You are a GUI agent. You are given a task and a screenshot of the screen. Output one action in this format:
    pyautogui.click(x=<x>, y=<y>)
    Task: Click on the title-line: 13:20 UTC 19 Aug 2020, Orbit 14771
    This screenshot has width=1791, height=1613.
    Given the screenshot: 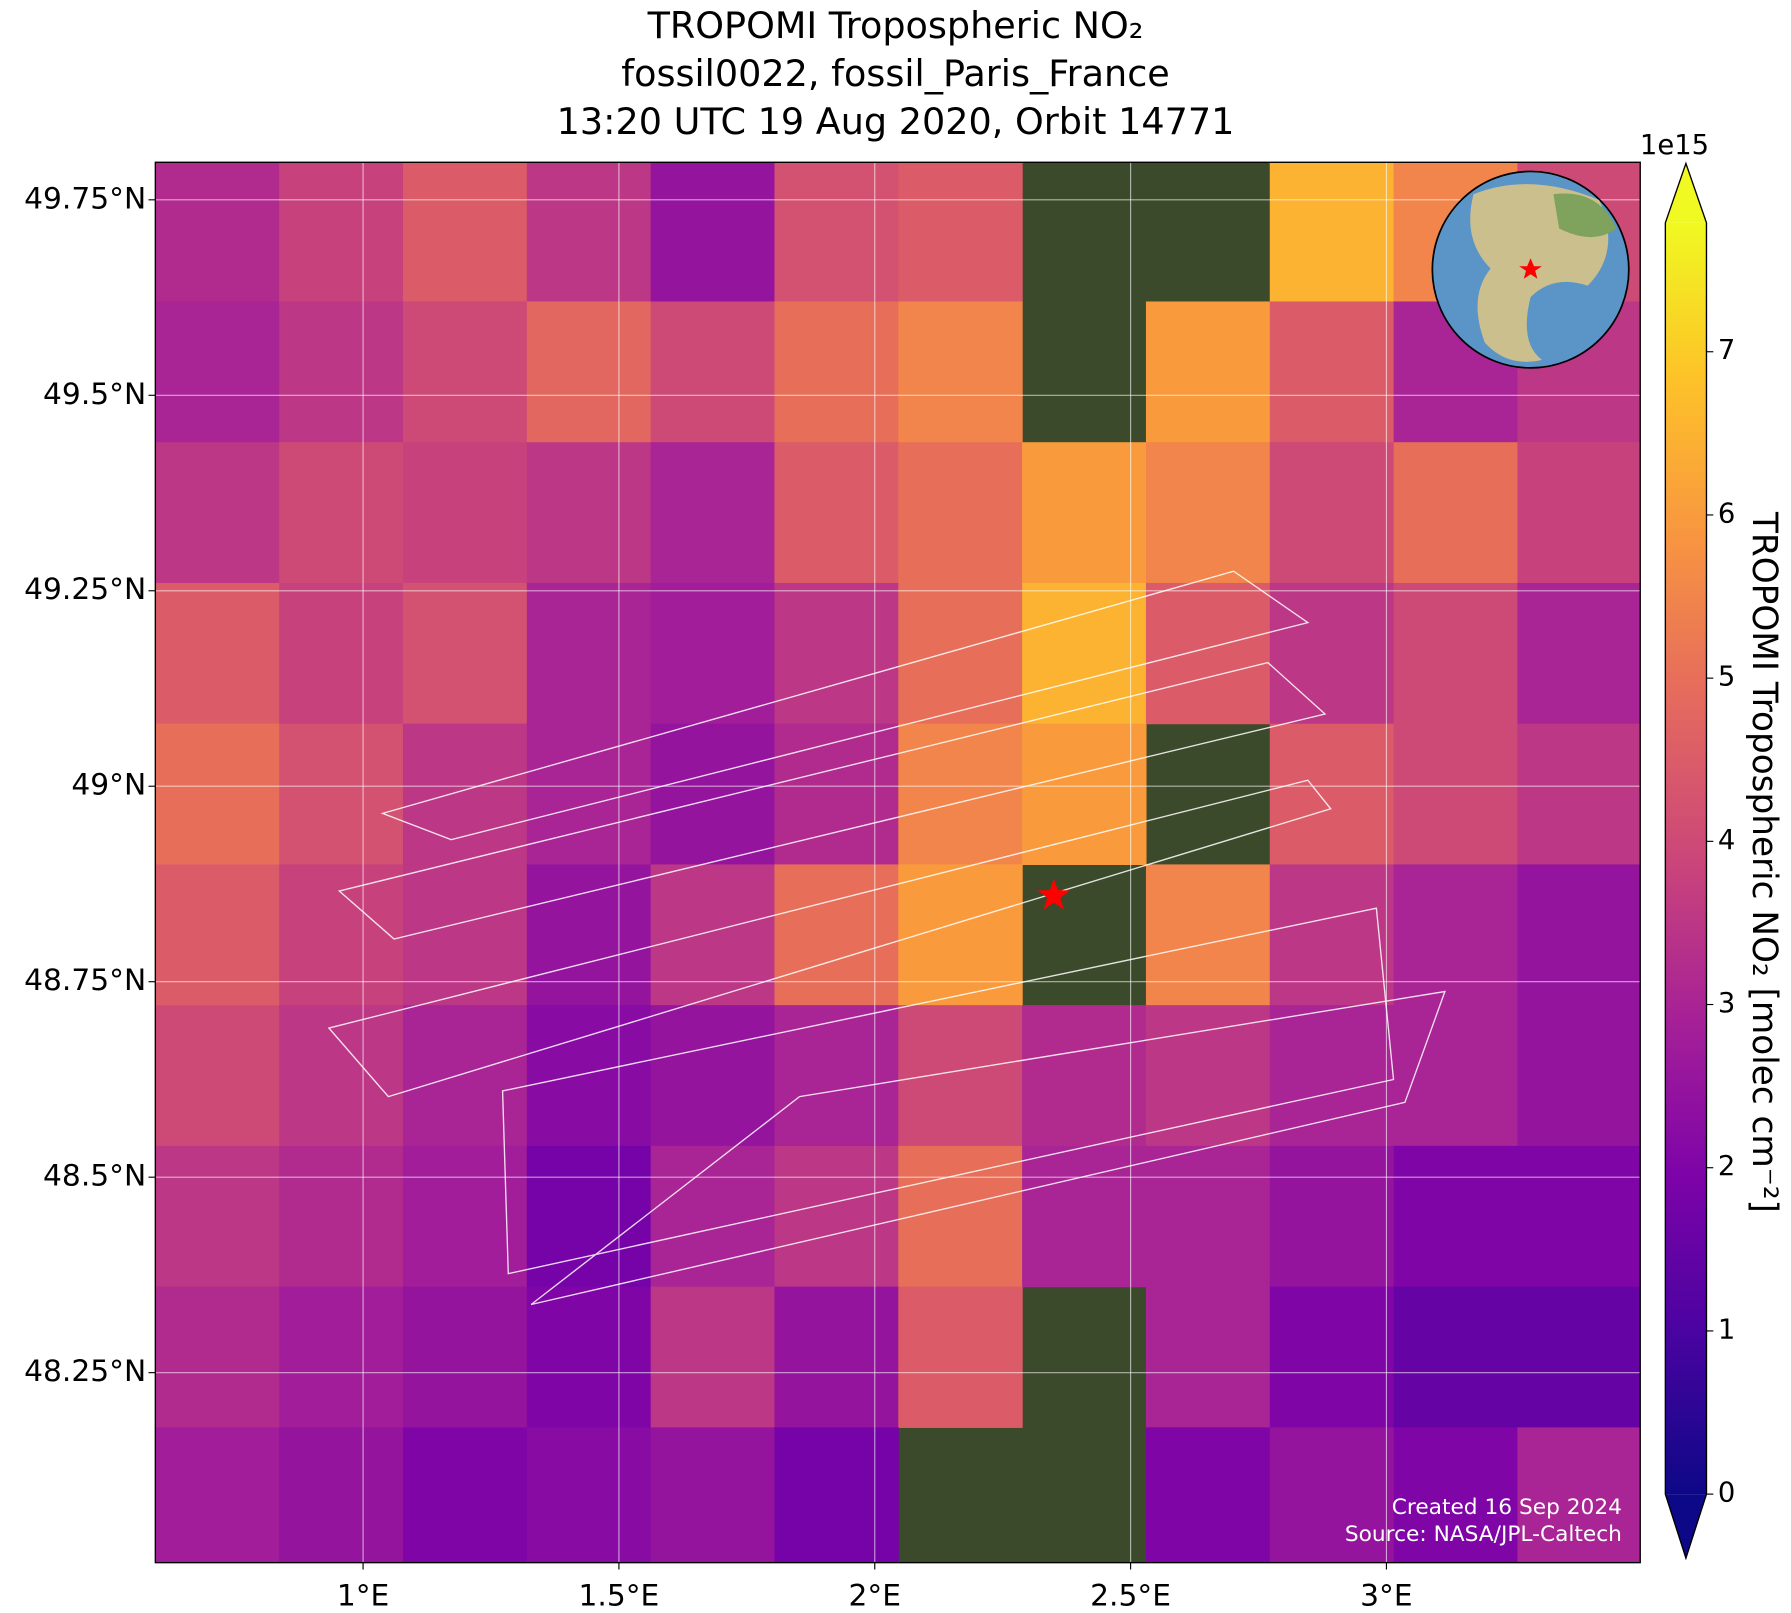 What is the action you would take?
    pyautogui.click(x=896, y=121)
    